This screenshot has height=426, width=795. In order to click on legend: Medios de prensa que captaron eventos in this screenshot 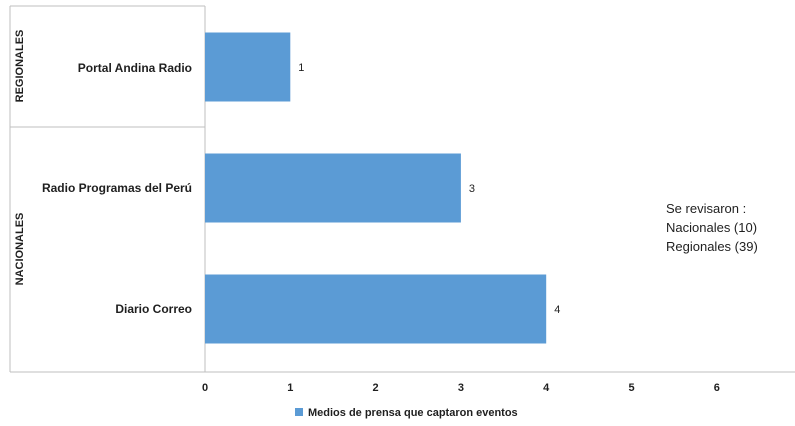, I will do `click(406, 413)`.